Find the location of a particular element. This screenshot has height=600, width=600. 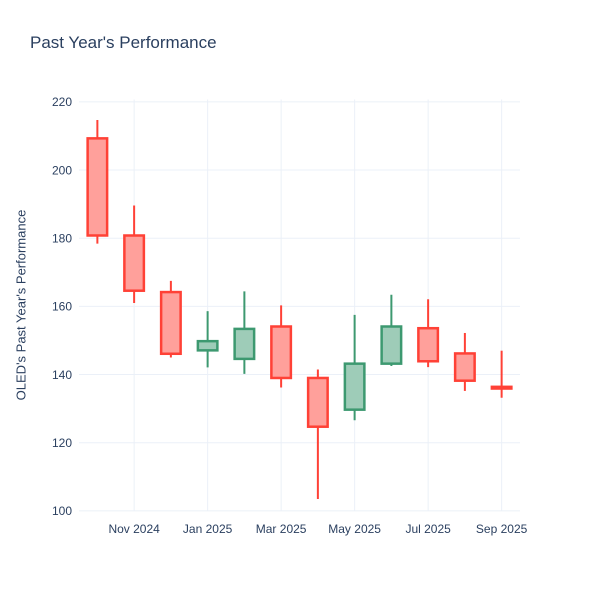

x-tick-label: Nov 2024 is located at coordinates (134, 529).